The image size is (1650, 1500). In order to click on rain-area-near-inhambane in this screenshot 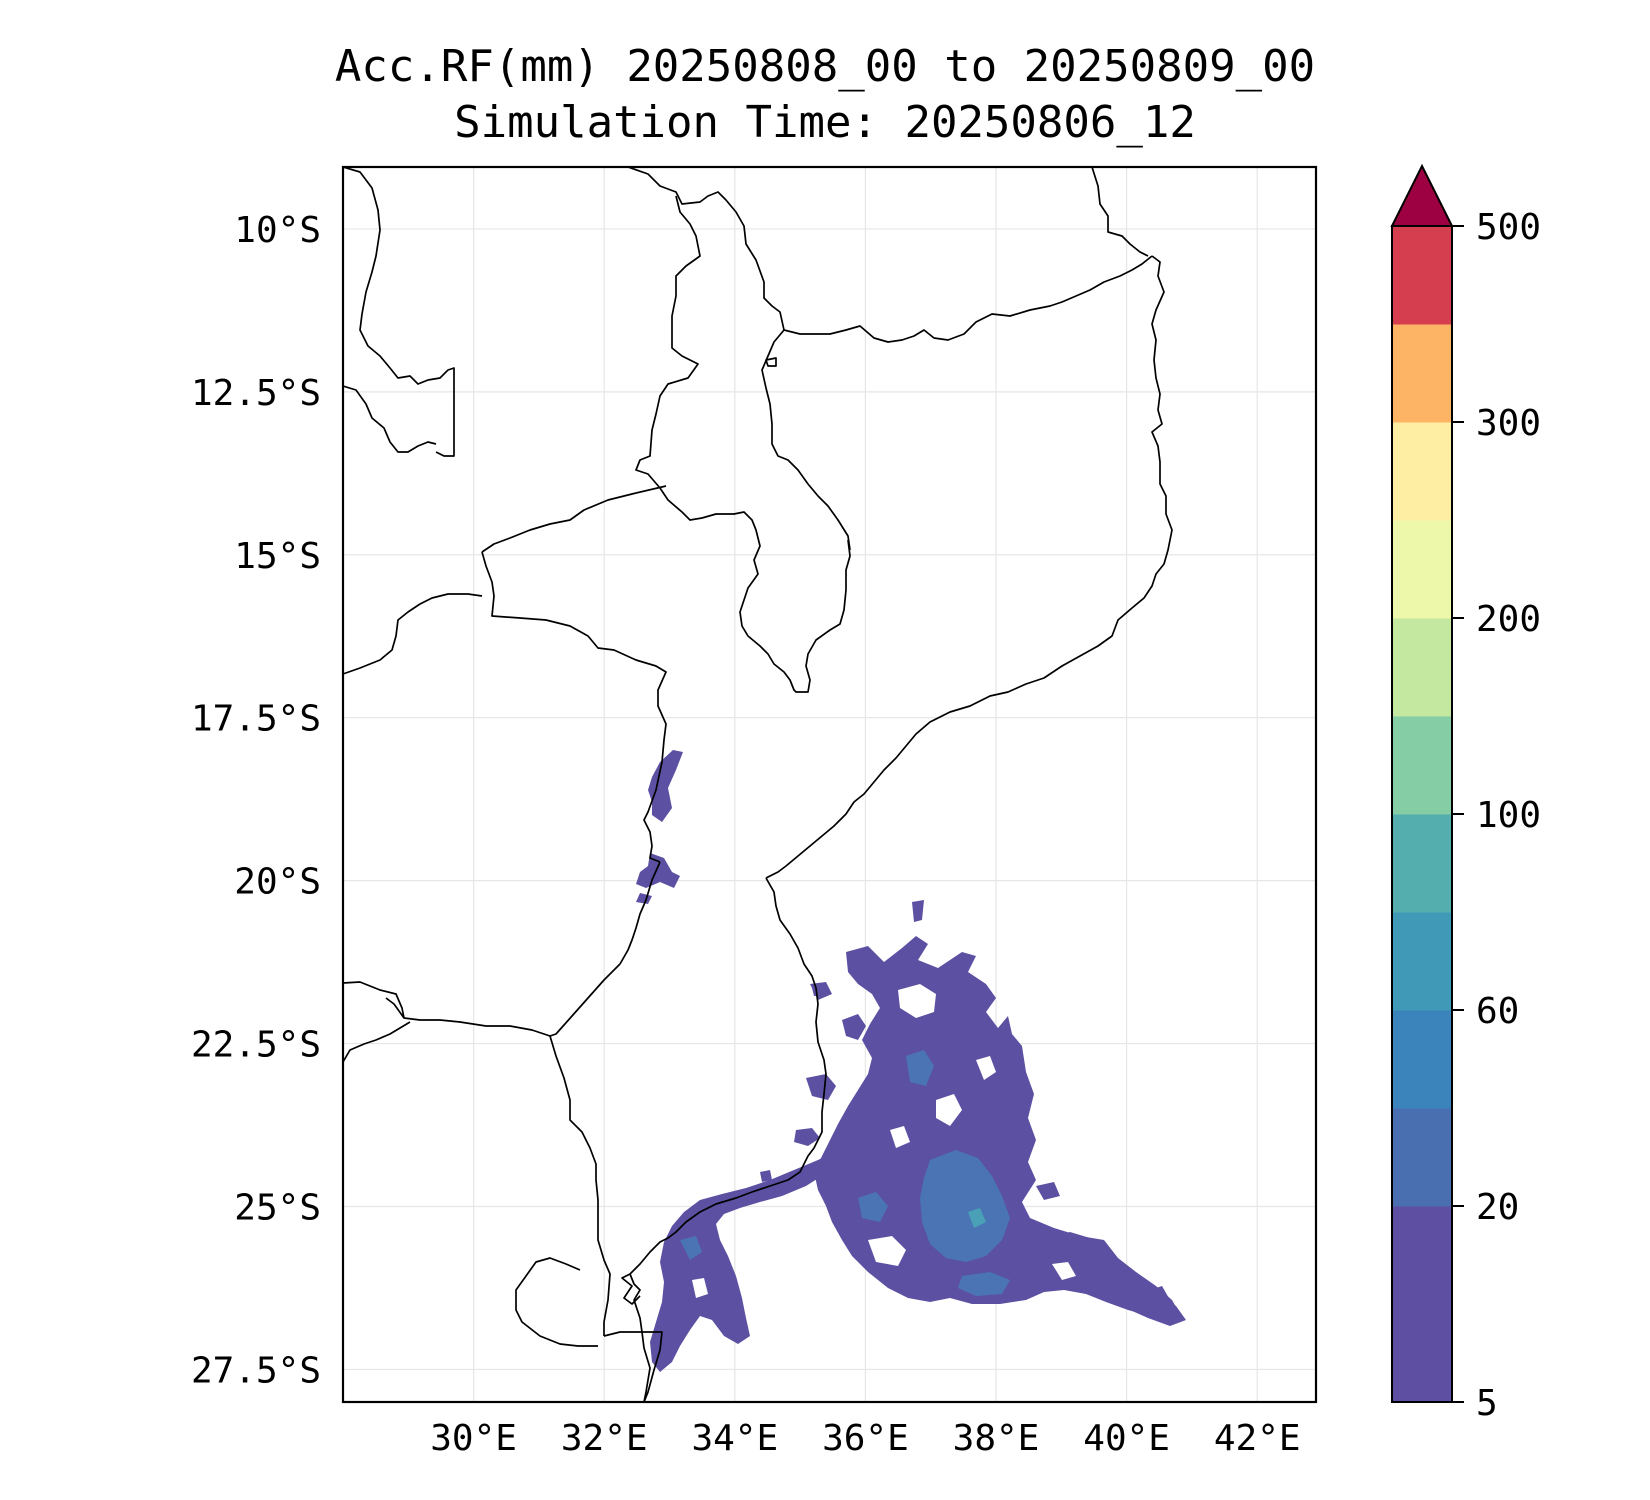, I will do `click(821, 1087)`.